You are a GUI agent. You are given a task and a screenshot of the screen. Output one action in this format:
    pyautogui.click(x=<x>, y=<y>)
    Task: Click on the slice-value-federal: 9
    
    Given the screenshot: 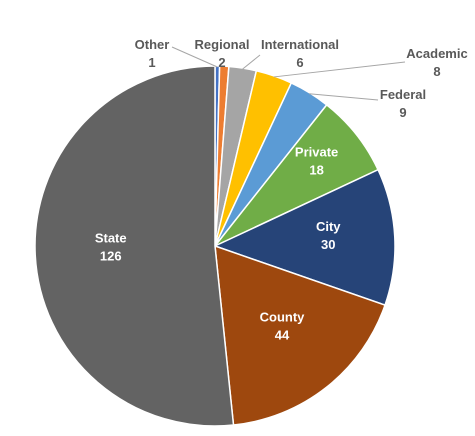 What is the action you would take?
    pyautogui.click(x=402, y=112)
    